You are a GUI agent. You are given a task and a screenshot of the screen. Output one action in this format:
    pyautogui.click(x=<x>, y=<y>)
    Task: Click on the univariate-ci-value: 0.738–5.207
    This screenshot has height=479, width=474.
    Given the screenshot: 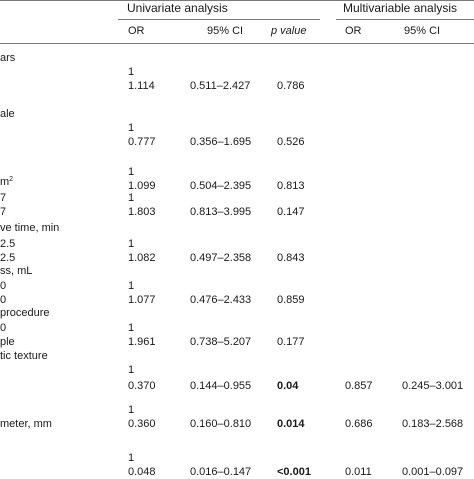 What is the action you would take?
    pyautogui.click(x=221, y=342)
    